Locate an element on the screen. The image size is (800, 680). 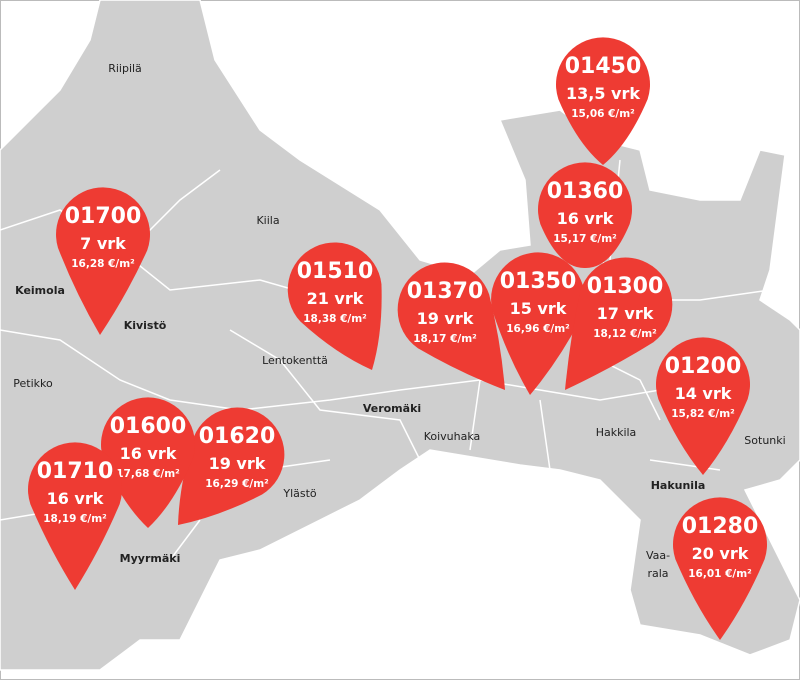
pin: 01600 16 vrk 17,68 €/m² is located at coordinates (148, 462).